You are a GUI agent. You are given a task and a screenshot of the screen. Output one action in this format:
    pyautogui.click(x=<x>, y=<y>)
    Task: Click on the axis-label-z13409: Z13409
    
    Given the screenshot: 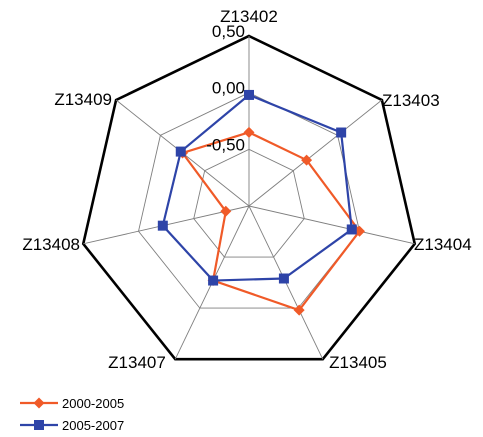 What is the action you would take?
    pyautogui.click(x=83, y=99)
    